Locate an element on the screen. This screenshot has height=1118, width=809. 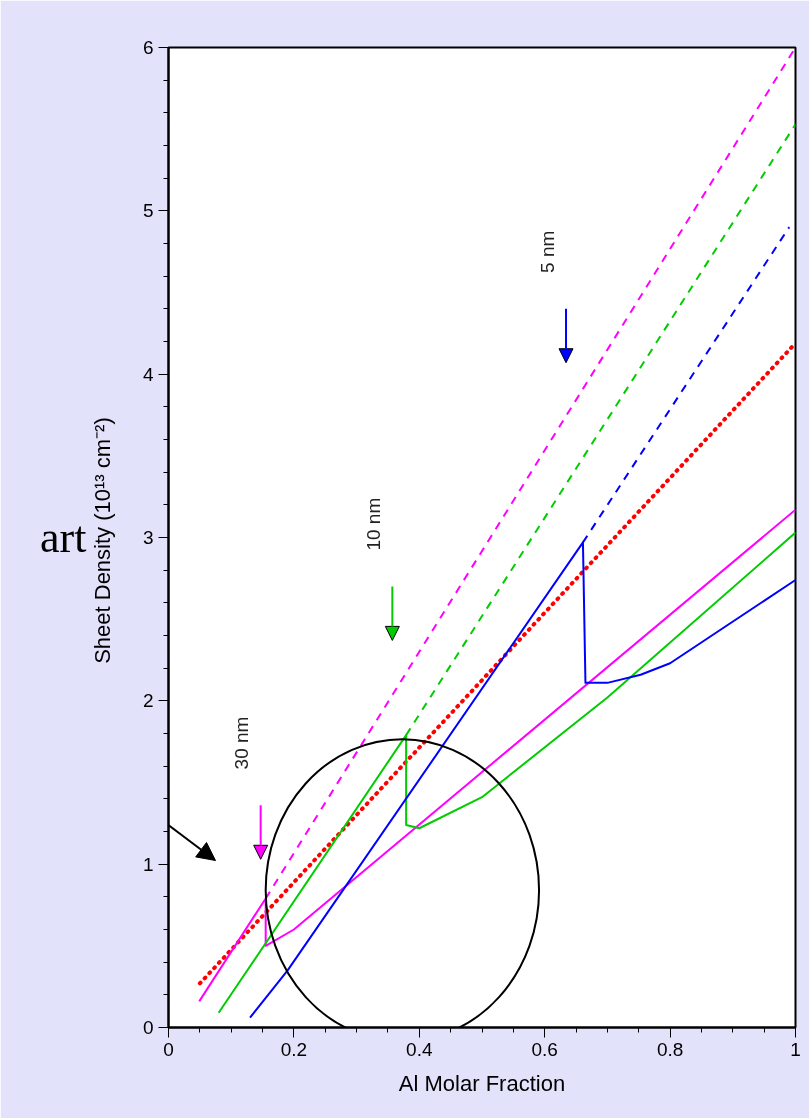
y-tick-label: 0 is located at coordinates (148, 1027).